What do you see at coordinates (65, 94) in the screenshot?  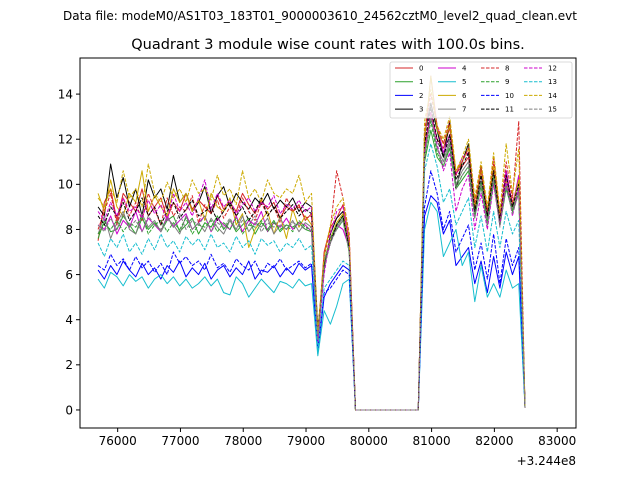 I see `y-tick-label: 14` at bounding box center [65, 94].